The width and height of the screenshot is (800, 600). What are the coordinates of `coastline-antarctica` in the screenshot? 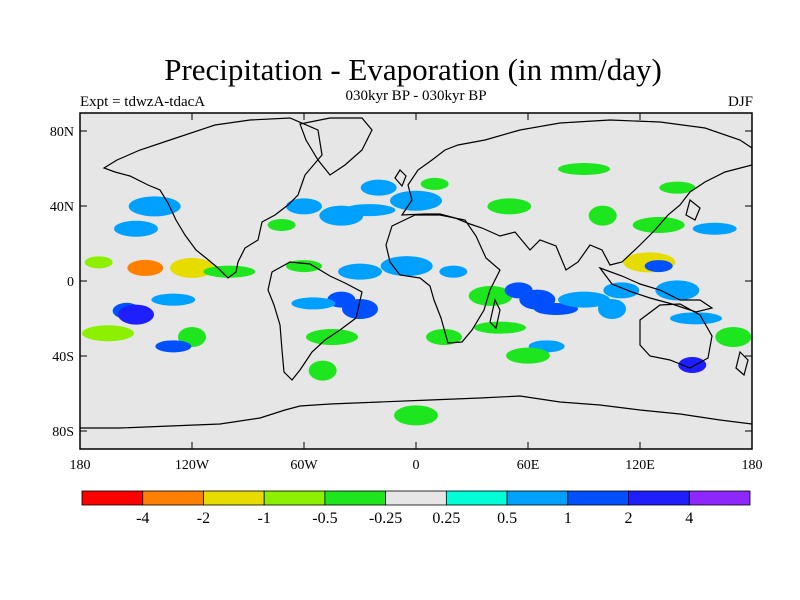 It's located at (416, 412).